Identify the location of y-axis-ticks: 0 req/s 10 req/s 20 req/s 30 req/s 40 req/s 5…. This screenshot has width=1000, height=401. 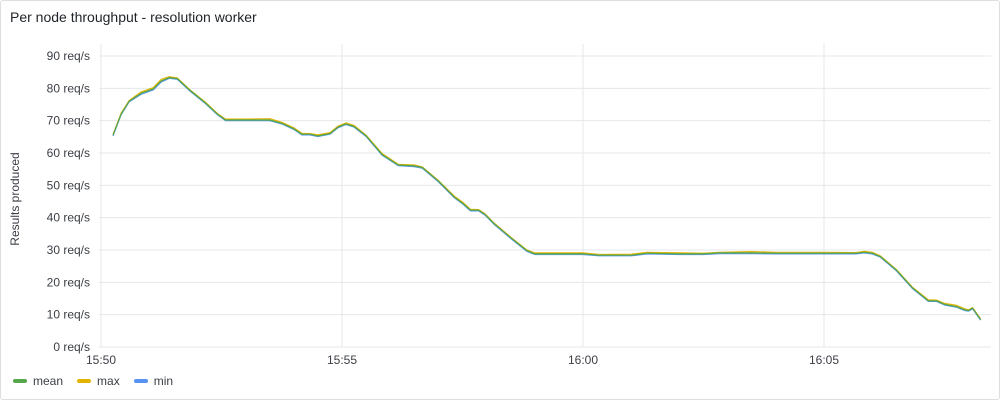
(68, 201).